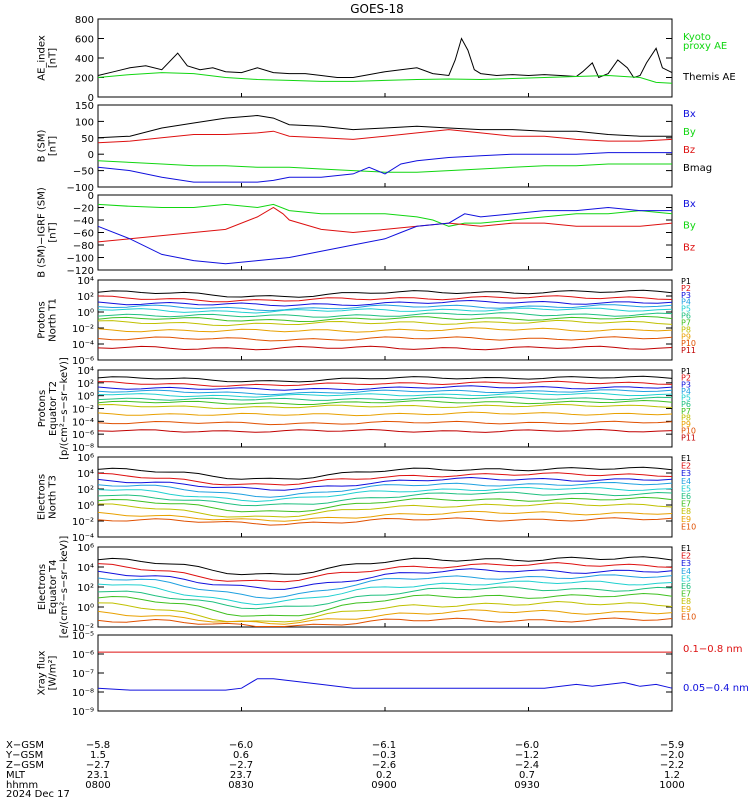  What do you see at coordinates (686, 371) in the screenshot?
I see `channel-label-p1: P1` at bounding box center [686, 371].